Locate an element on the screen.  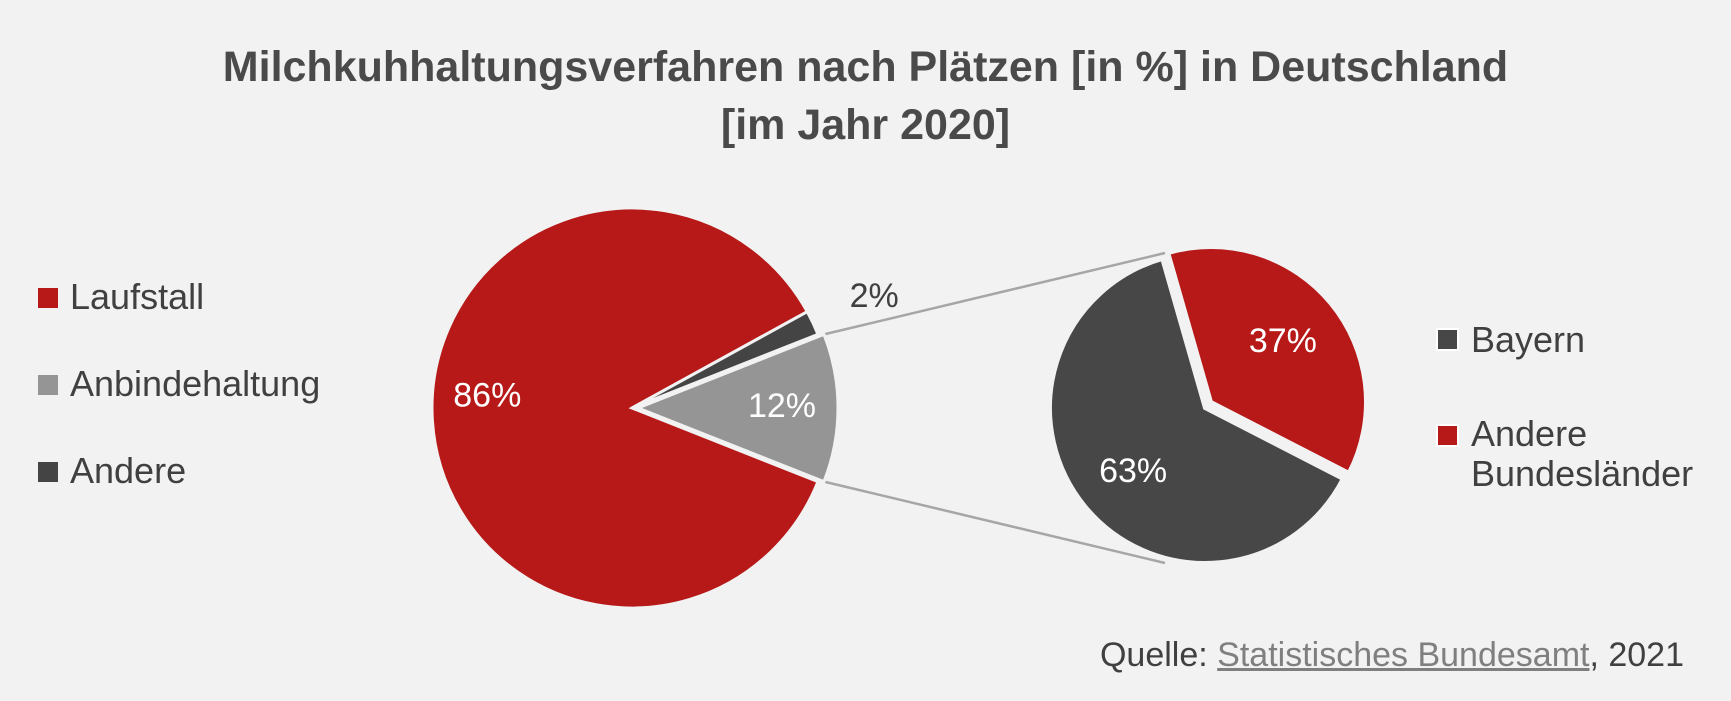
pie-slice-andere-bundeslaender is located at coordinates (1266, 360).